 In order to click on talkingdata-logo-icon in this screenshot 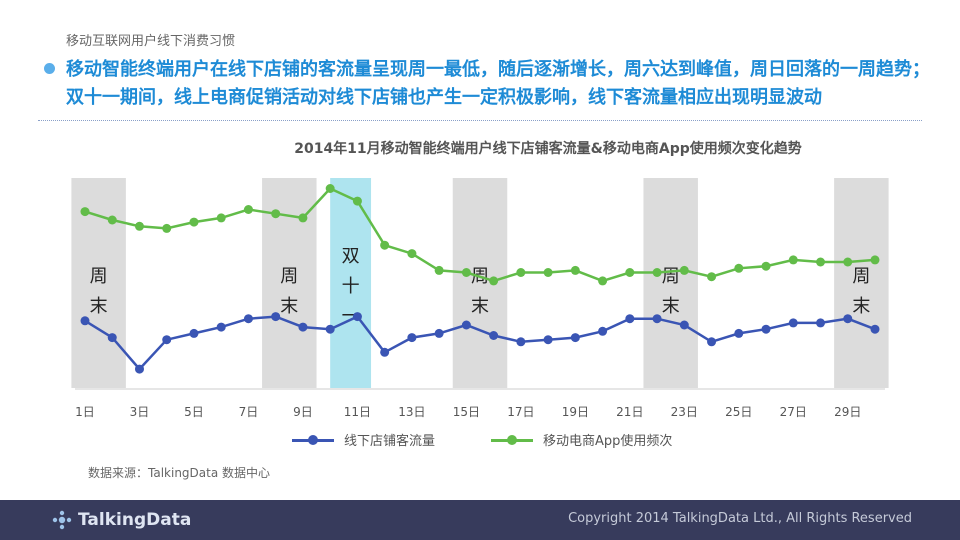, I will do `click(62, 520)`.